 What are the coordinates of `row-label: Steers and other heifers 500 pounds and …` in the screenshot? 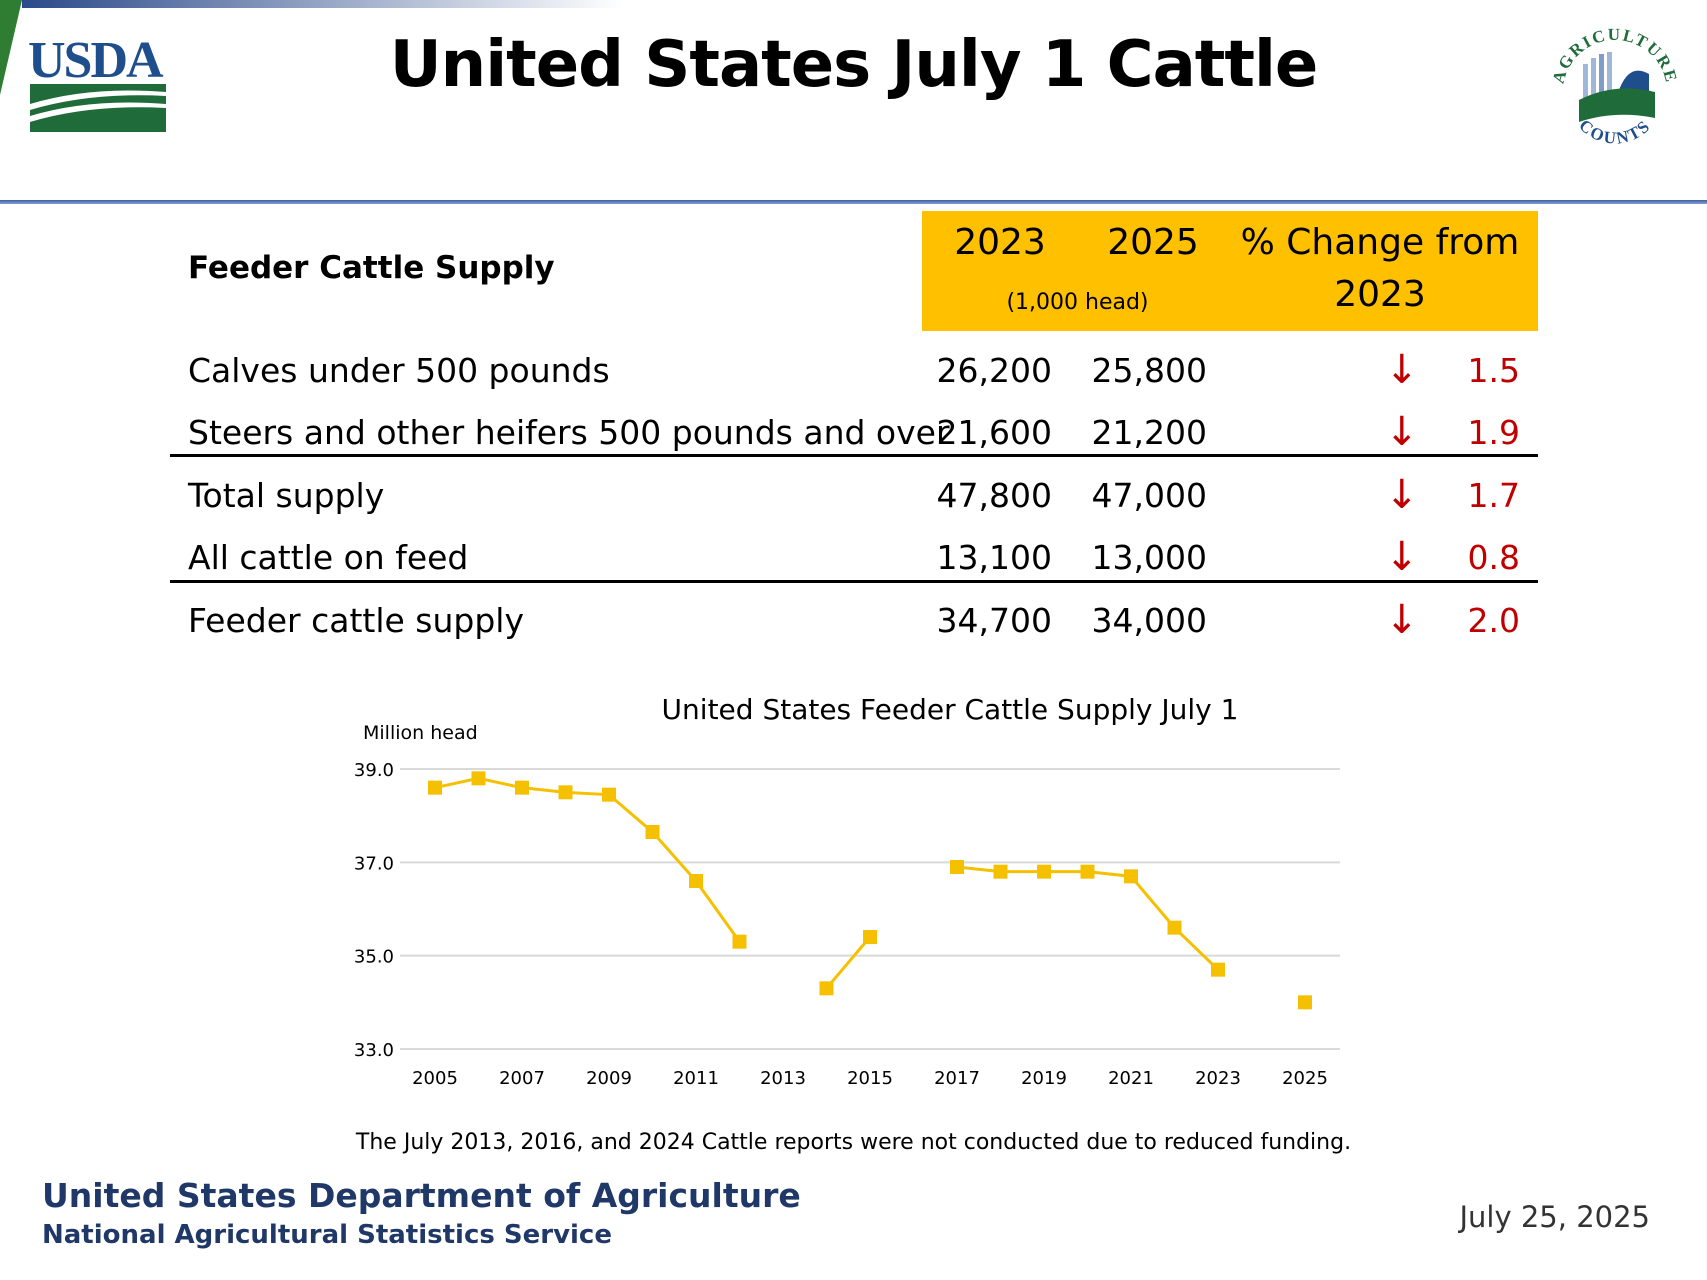 It's located at (569, 432).